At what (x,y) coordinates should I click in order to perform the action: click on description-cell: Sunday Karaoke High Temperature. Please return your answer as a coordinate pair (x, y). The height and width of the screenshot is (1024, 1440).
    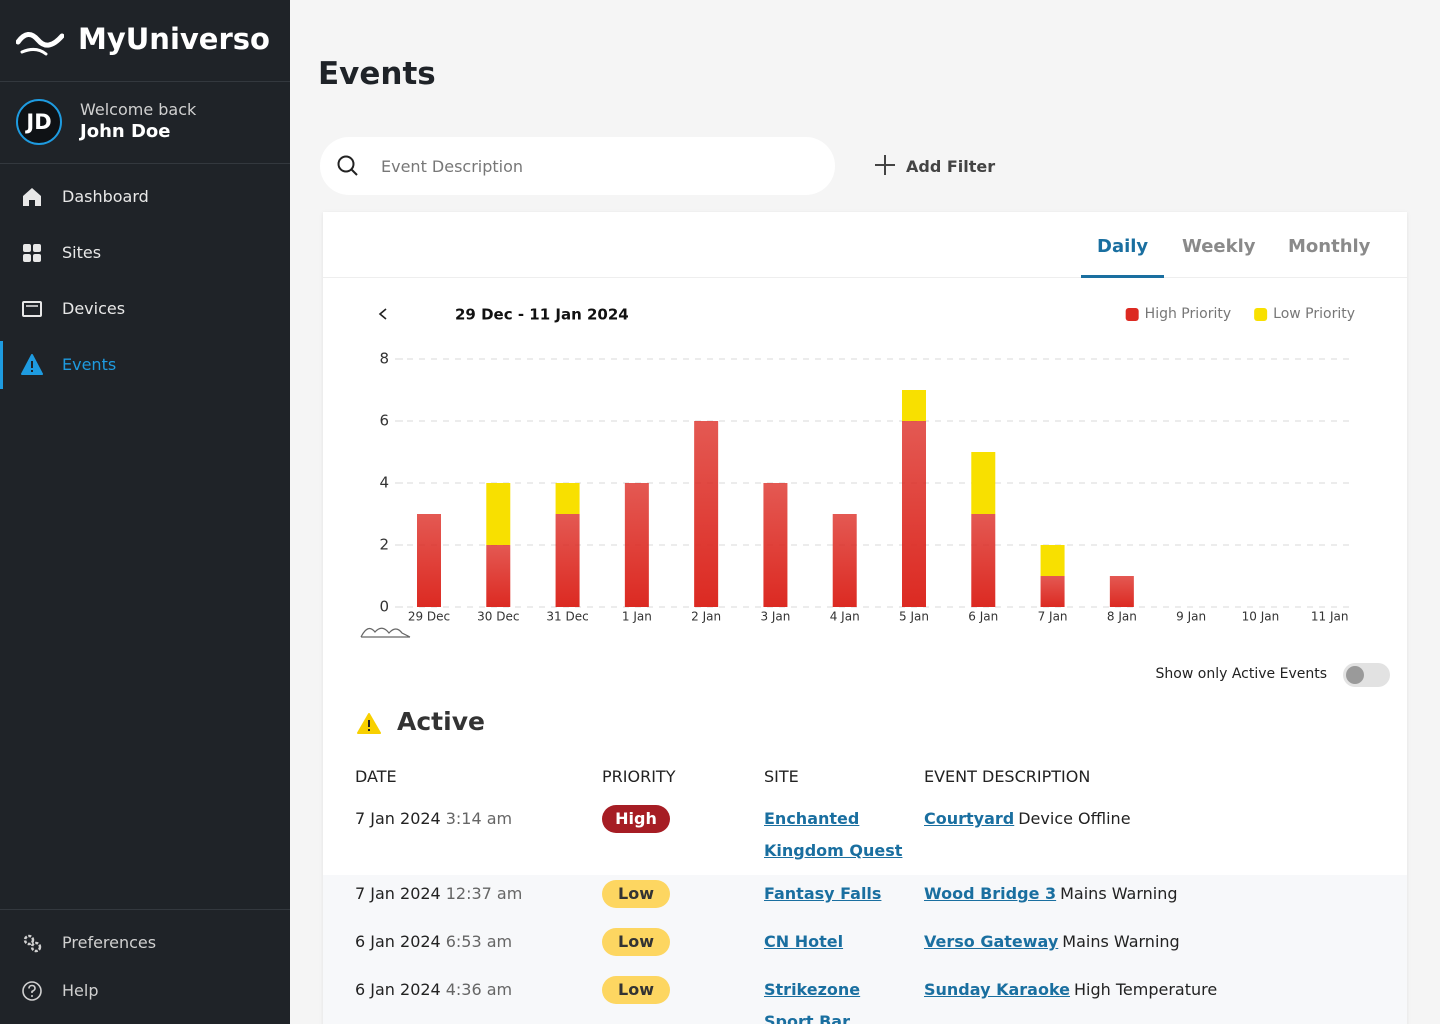
    Looking at the image, I should click on (1070, 989).